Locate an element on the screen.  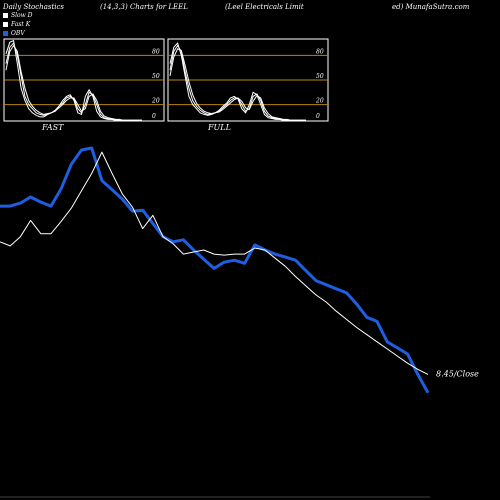
stoch-panel-fast: 80 50 20 0 FAST is located at coordinates (84, 85).